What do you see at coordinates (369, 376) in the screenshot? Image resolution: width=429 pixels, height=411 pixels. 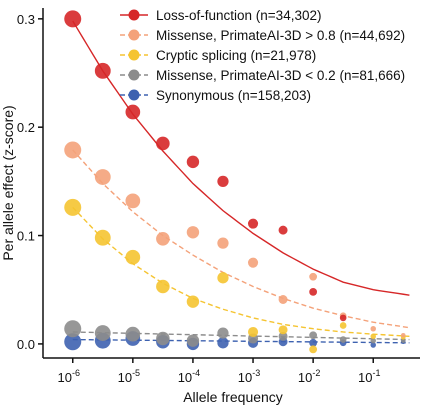 I see `x-tick-label: 10⁻¹` at bounding box center [369, 376].